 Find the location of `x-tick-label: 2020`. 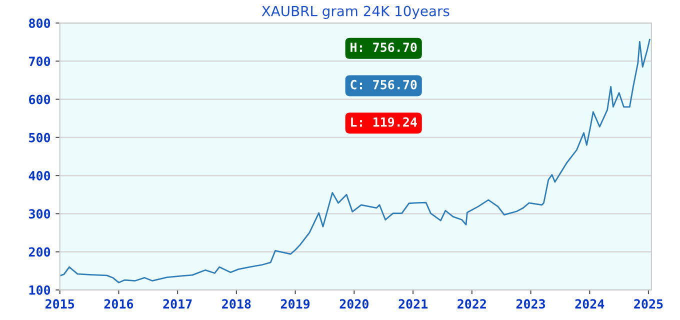

x-tick-label: 2020 is located at coordinates (354, 304).